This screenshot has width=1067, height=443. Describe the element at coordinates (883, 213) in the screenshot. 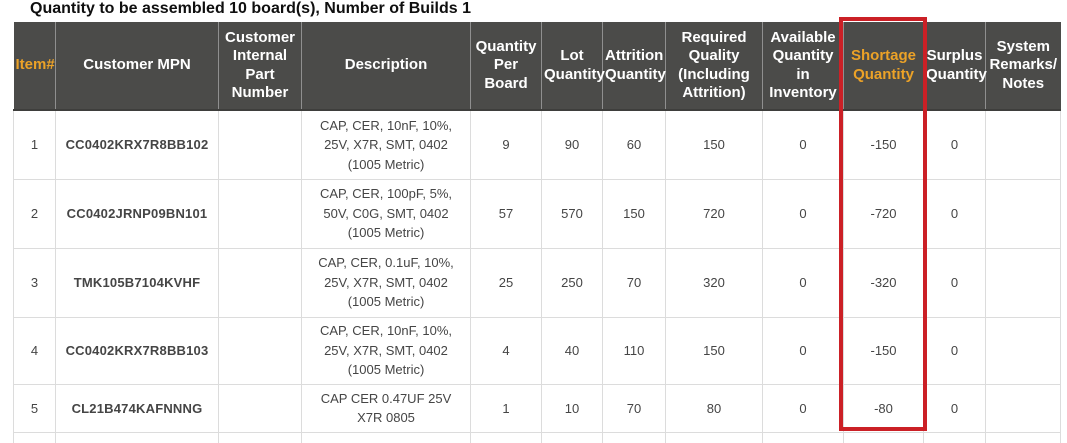

I see `cell-shortage-quantity: -720` at that location.